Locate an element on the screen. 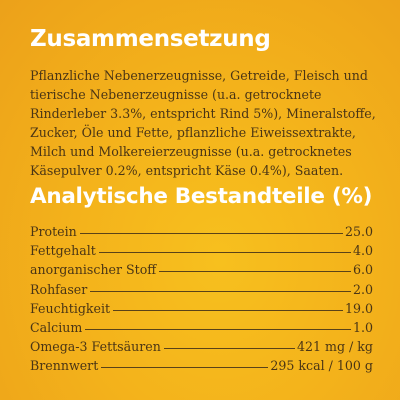 The image size is (400, 400). analysis-row-protein: Protein 25.0 is located at coordinates (201, 233).